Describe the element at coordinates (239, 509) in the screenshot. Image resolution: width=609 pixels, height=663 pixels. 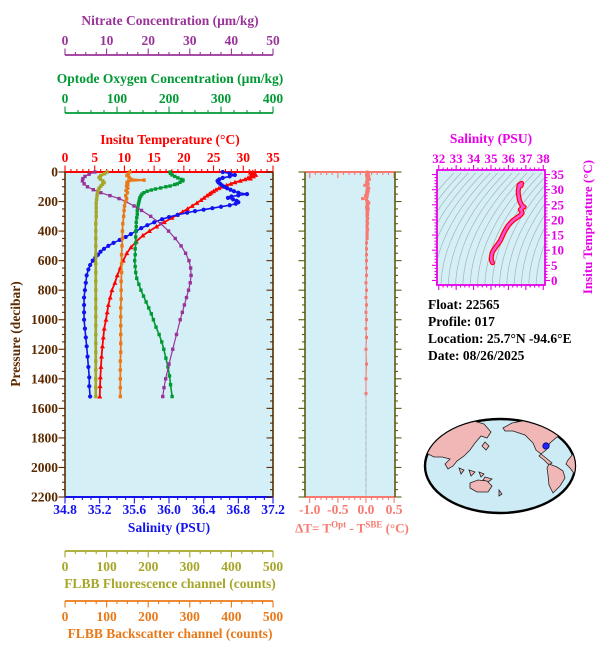
I see `tick-label: 36.8` at that location.